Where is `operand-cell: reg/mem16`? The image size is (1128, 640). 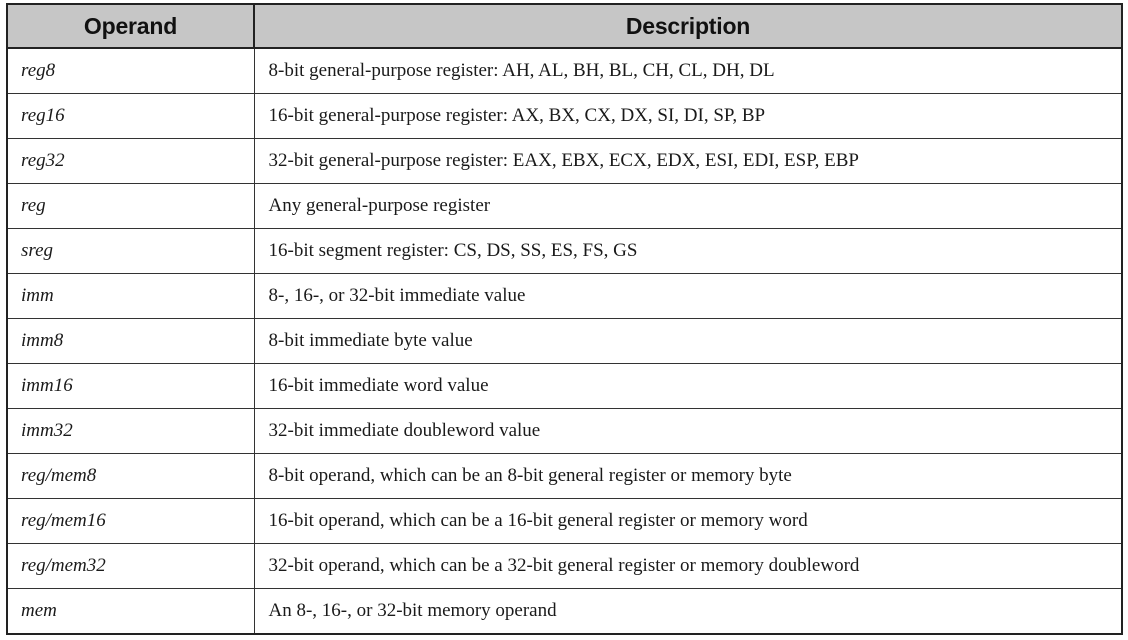 operand-cell: reg/mem16 is located at coordinates (130, 521).